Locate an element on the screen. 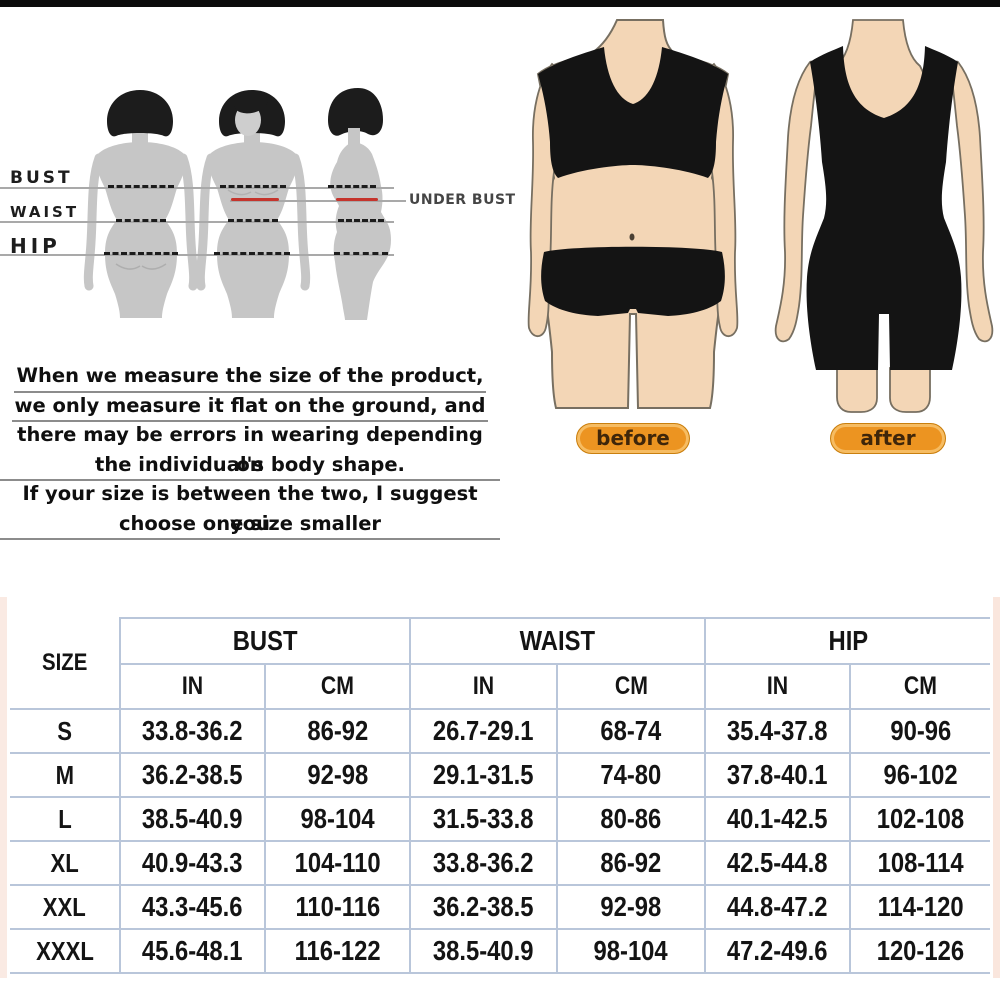 This screenshot has width=1000, height=1000. measurement-cell: 74-80 is located at coordinates (631, 775).